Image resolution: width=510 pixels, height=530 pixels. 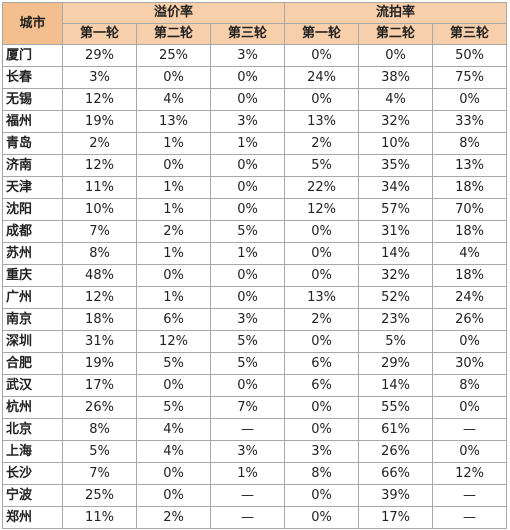 I want to click on premium-round-1-cell: 10%, so click(x=99, y=209).